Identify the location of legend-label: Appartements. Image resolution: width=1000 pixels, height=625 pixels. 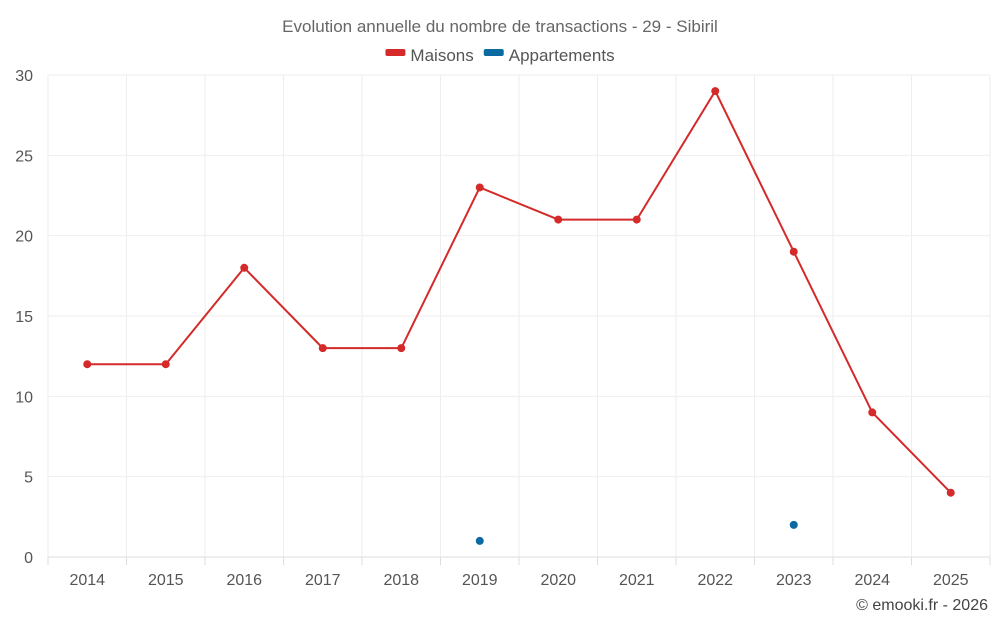
(562, 55).